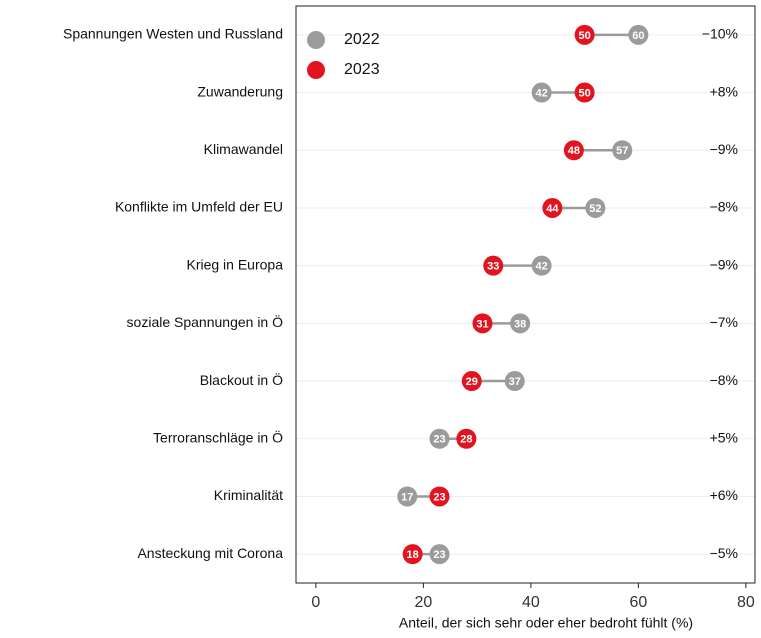  What do you see at coordinates (362, 39) in the screenshot?
I see `legend-label: 2022` at bounding box center [362, 39].